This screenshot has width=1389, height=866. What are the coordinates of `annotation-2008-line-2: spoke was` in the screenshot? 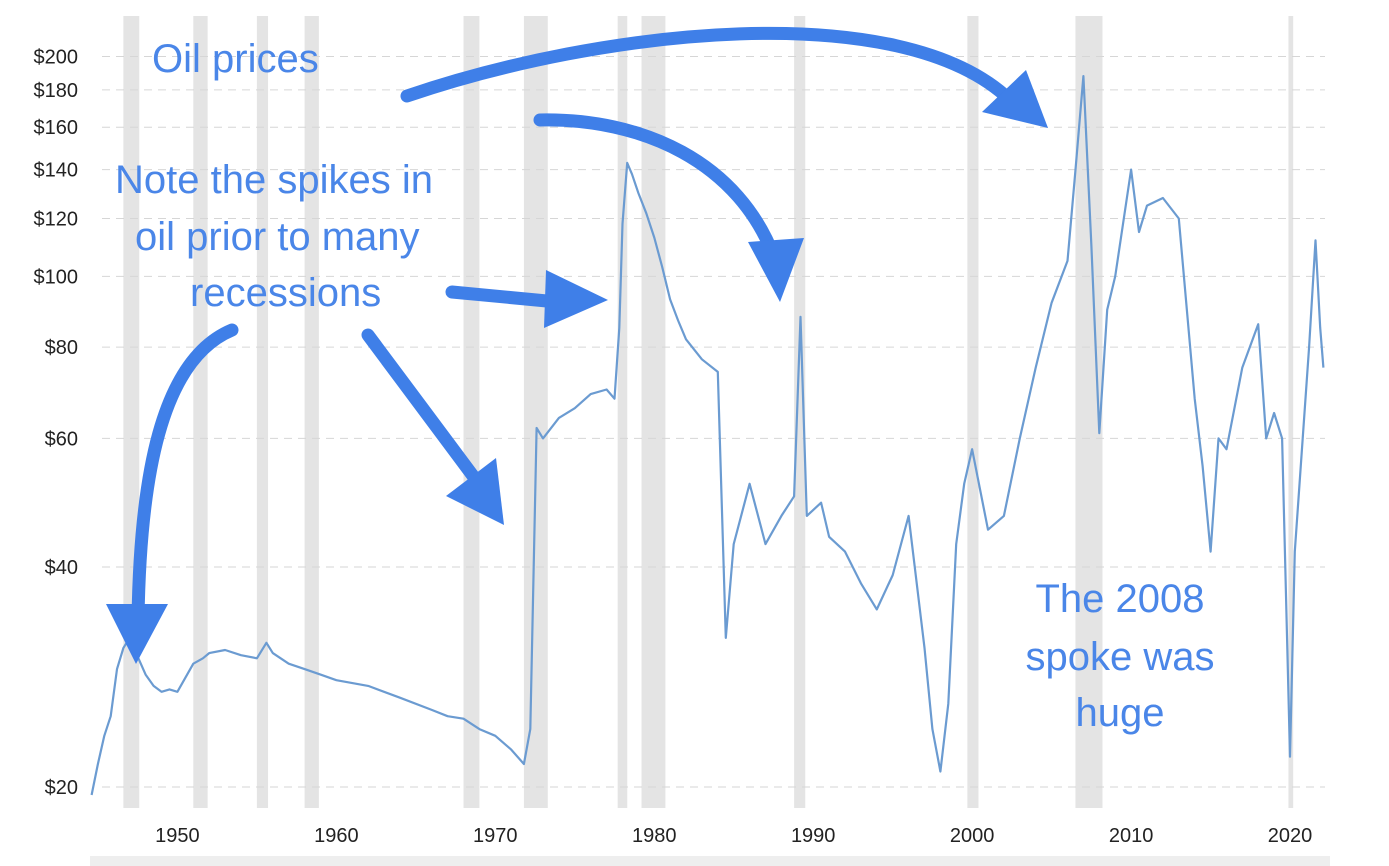 It's located at (1120, 657).